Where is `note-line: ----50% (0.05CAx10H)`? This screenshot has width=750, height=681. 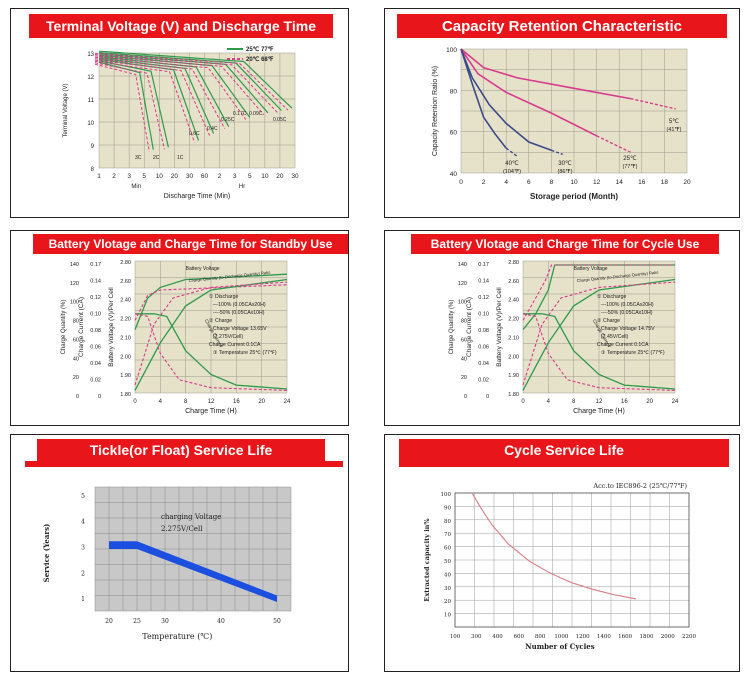
note-line: ----50% (0.05CAx10H) is located at coordinates (239, 313).